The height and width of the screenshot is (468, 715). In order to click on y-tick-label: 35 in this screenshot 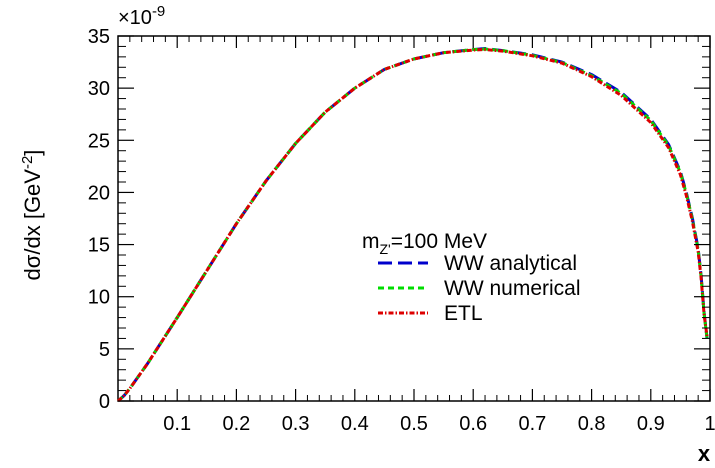, I will do `click(99, 37)`.